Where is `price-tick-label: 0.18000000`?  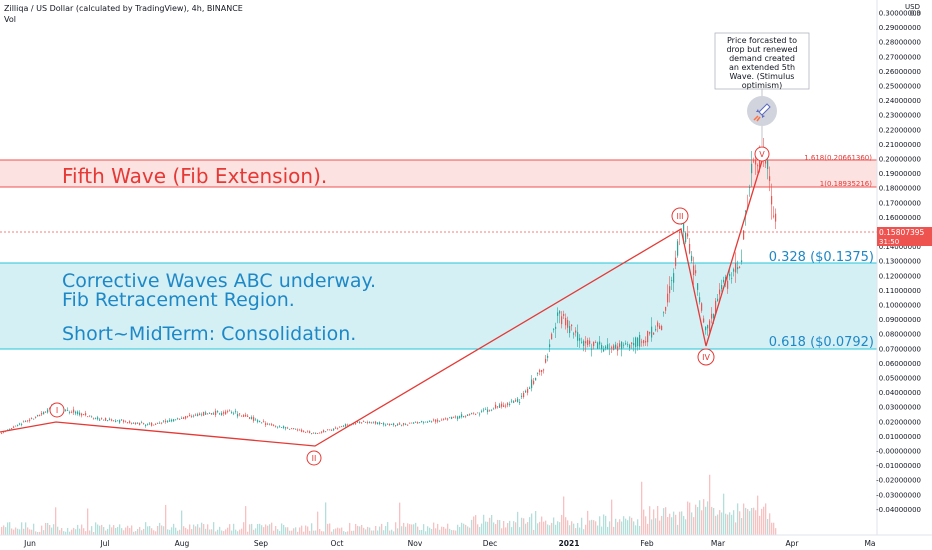
price-tick-label: 0.18000000 is located at coordinates (900, 189).